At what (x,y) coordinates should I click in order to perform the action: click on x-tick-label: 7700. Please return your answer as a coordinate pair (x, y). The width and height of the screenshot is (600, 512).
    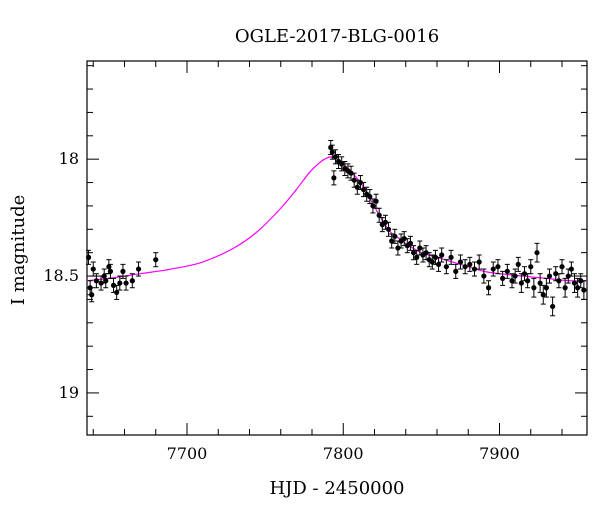
    Looking at the image, I should click on (187, 453).